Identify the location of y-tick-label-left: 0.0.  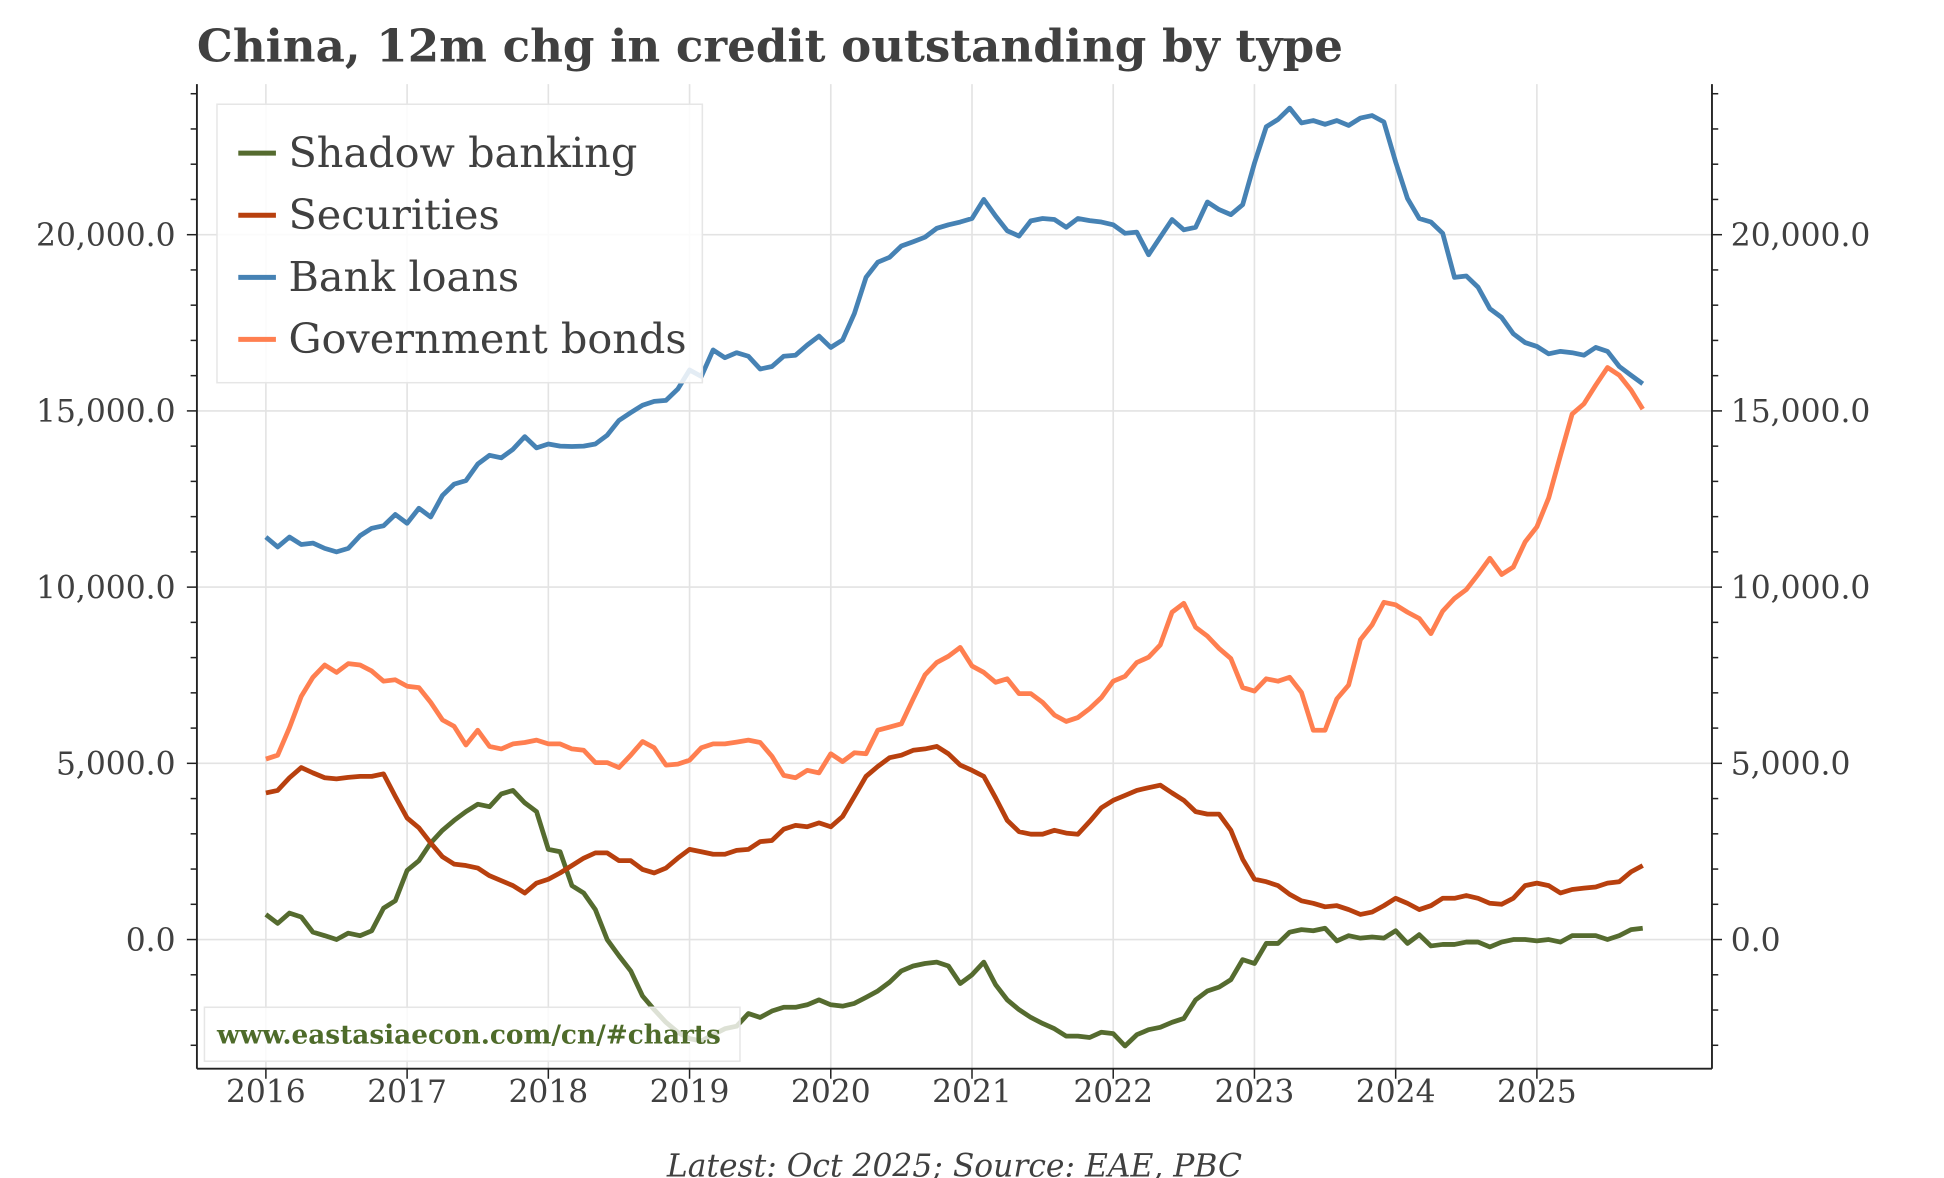
(151, 941).